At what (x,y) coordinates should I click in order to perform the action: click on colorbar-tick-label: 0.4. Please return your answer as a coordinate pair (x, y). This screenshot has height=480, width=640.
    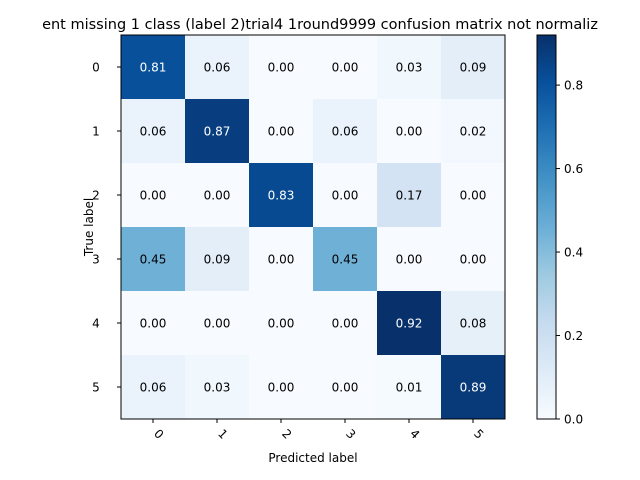
    Looking at the image, I should click on (573, 253).